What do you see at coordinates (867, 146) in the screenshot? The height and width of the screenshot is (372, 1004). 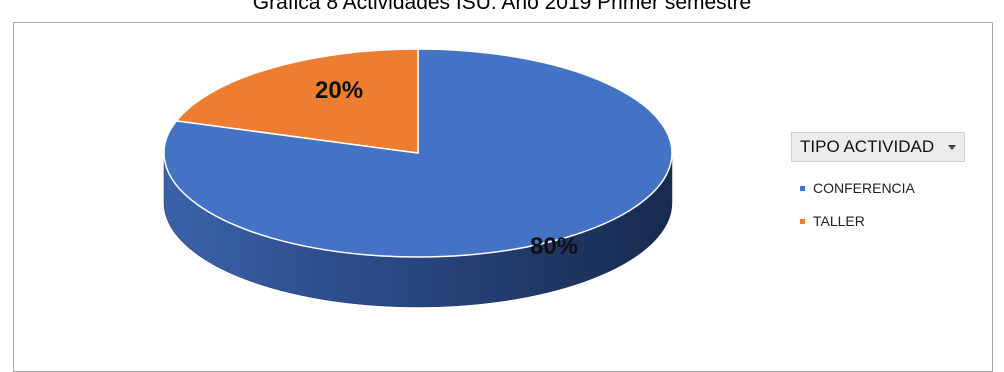 I see `legend-title: TIPO ACTIVIDAD` at bounding box center [867, 146].